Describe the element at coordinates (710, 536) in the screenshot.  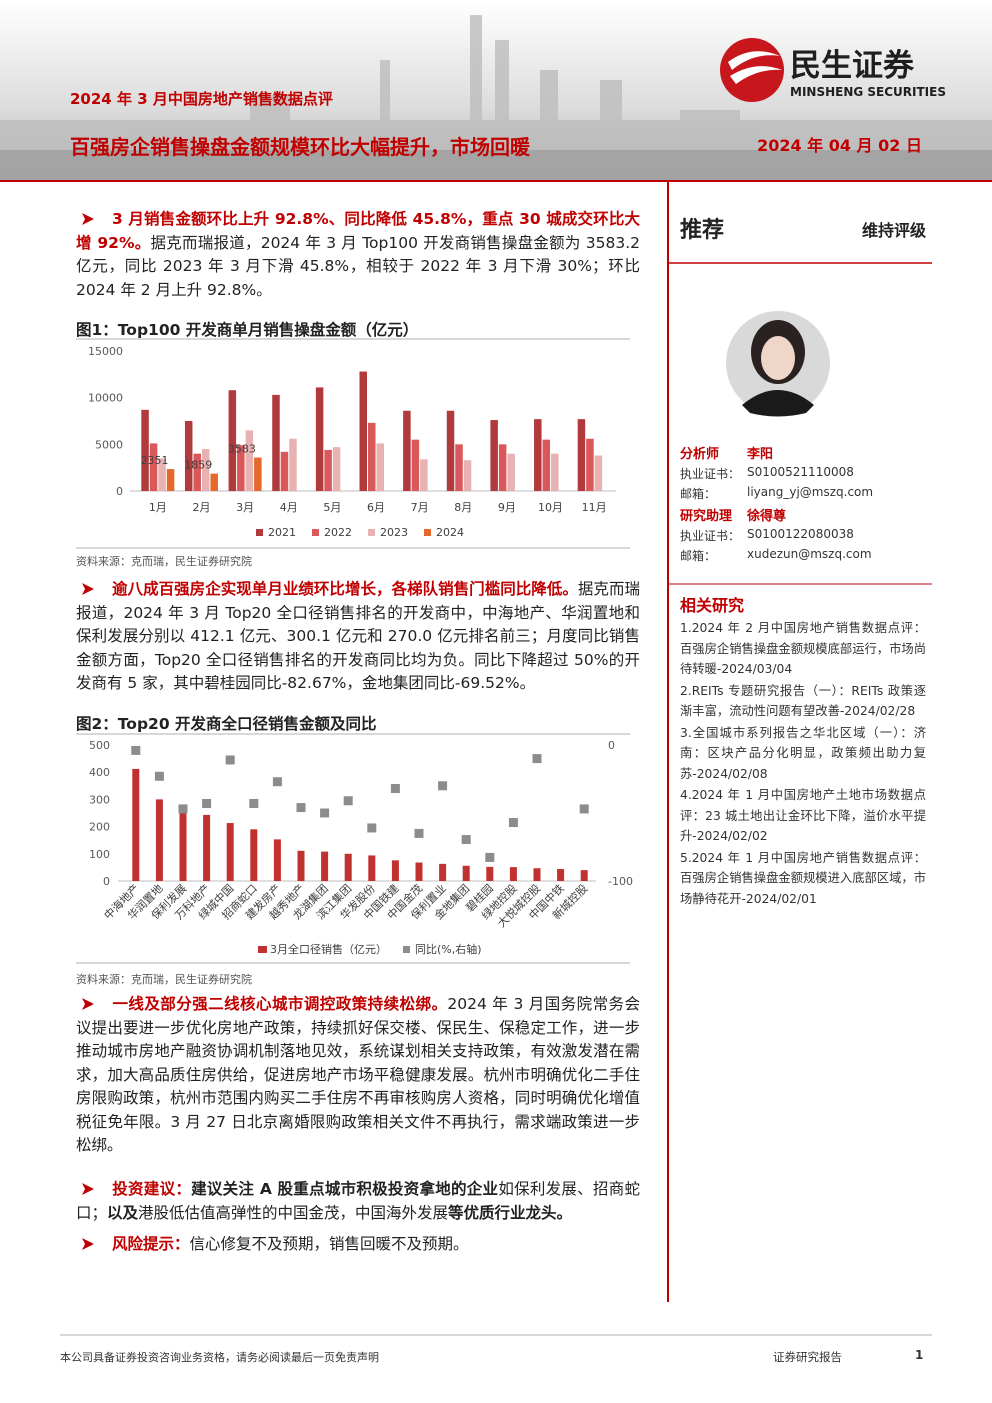
I see `cert-label: 执业证书：` at that location.